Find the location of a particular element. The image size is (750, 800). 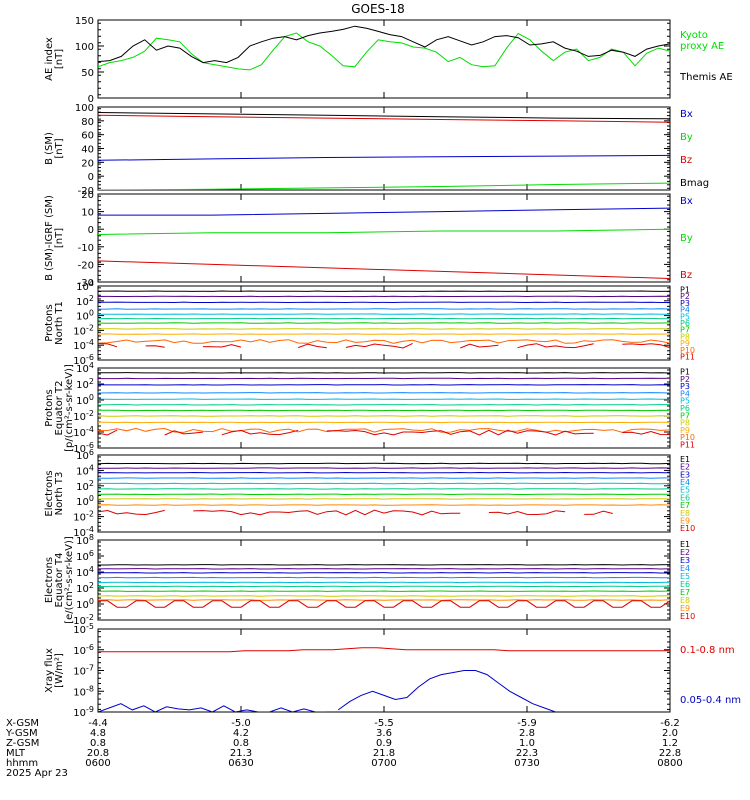

series-bx is located at coordinates (384, 211).